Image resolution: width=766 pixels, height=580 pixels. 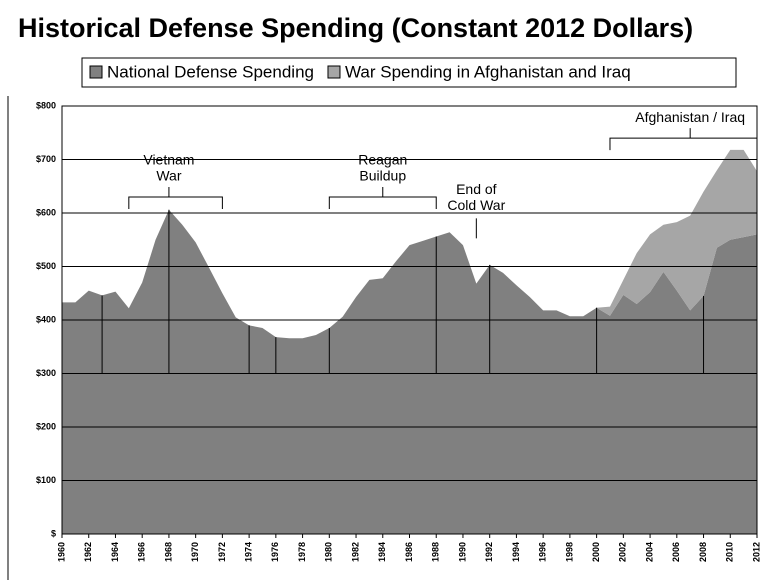 I want to click on y-tick-label: $600, so click(x=46, y=212).